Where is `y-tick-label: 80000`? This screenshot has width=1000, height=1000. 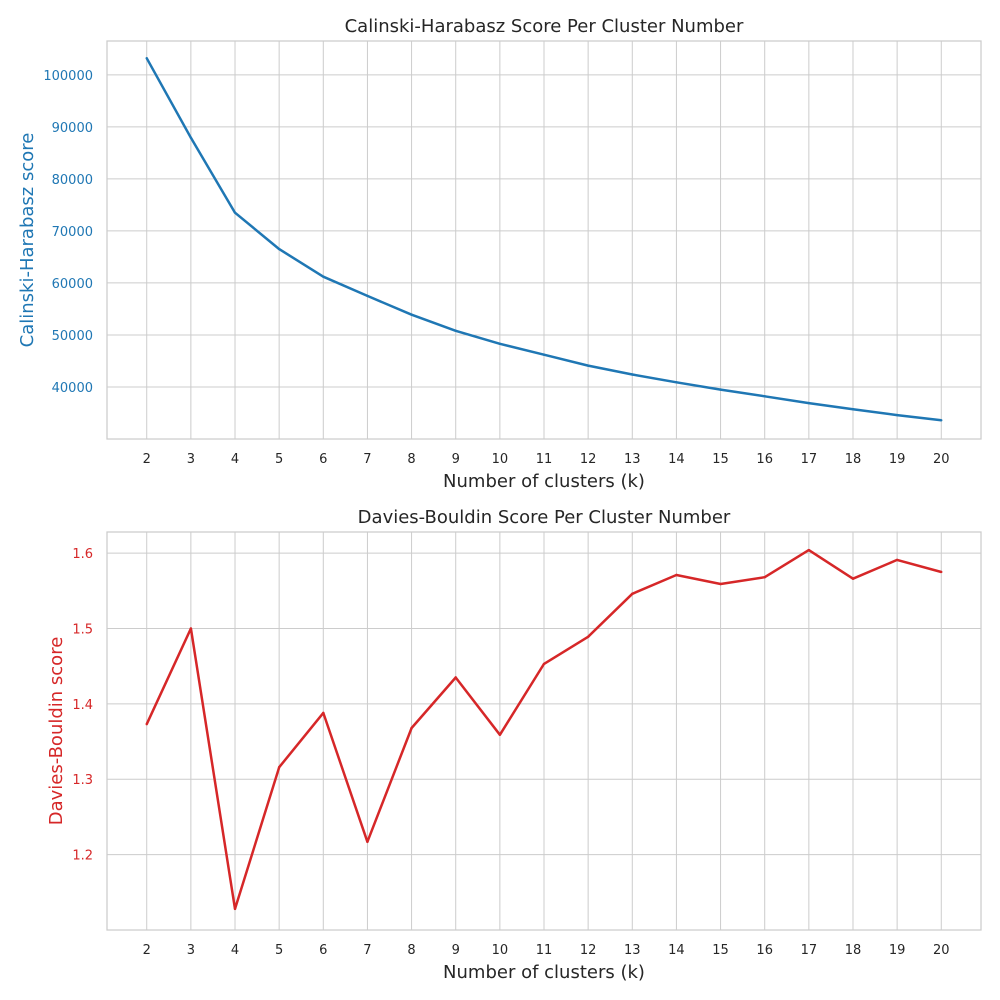 y-tick-label: 80000 is located at coordinates (72, 180).